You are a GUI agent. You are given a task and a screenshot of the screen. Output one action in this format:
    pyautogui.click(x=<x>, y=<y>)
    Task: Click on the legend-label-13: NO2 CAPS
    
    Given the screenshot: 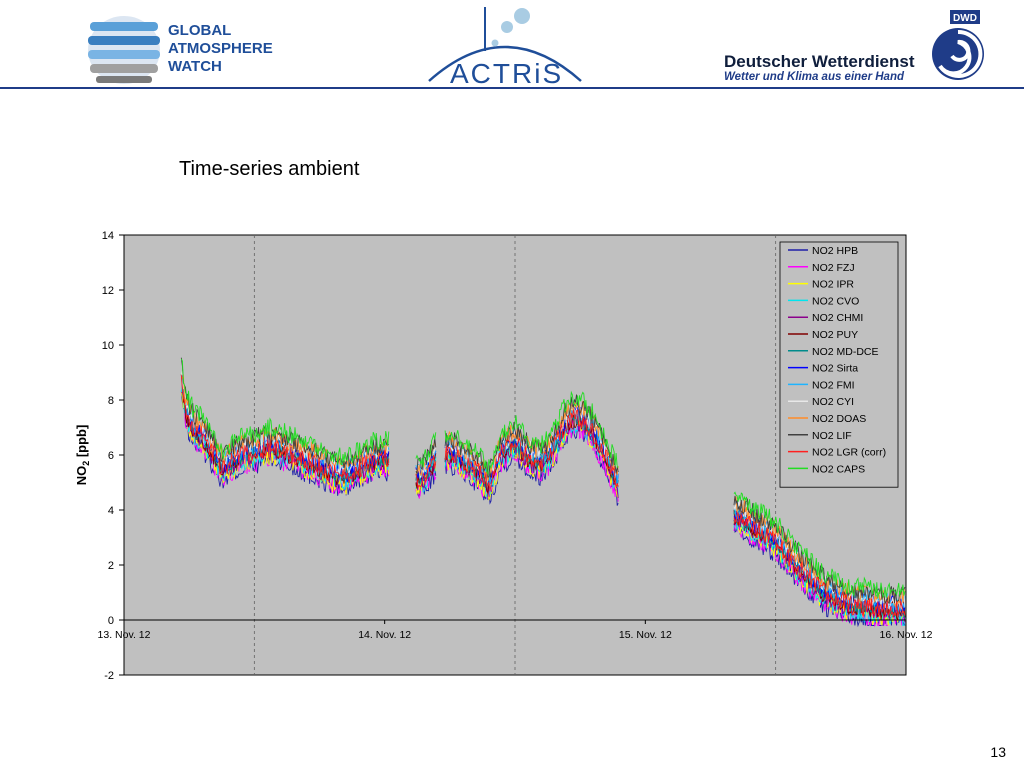 What is the action you would take?
    pyautogui.click(x=838, y=469)
    